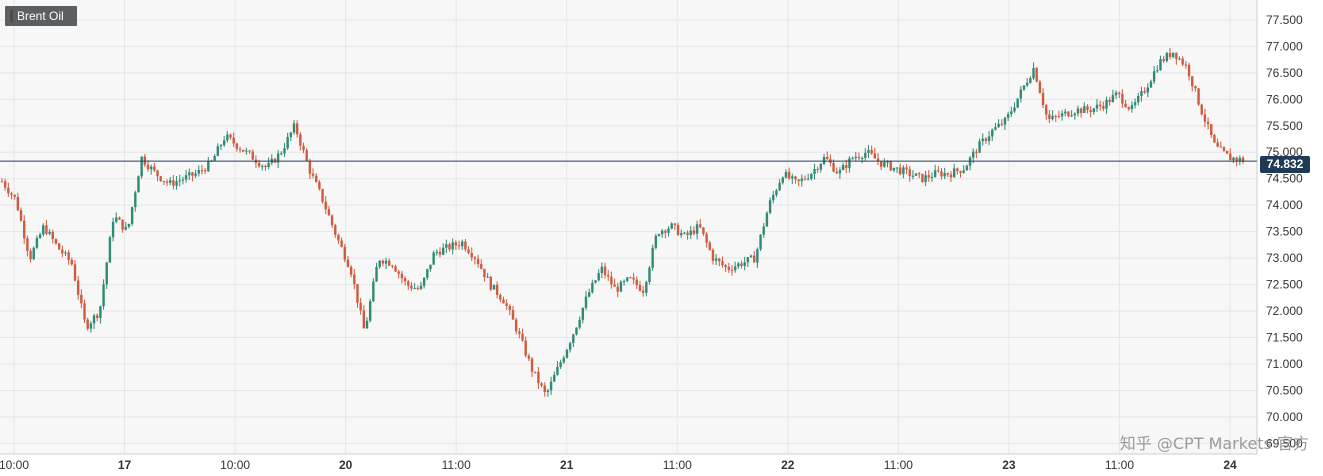  I want to click on x-tick-label: 17, so click(125, 465).